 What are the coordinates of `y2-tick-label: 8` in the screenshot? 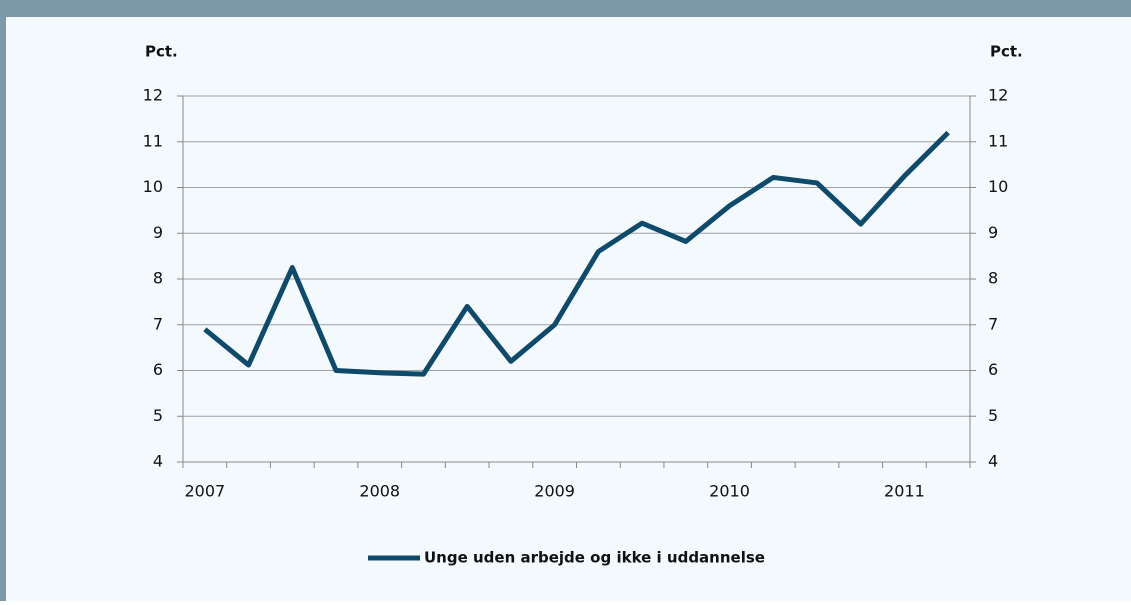 It's located at (993, 278).